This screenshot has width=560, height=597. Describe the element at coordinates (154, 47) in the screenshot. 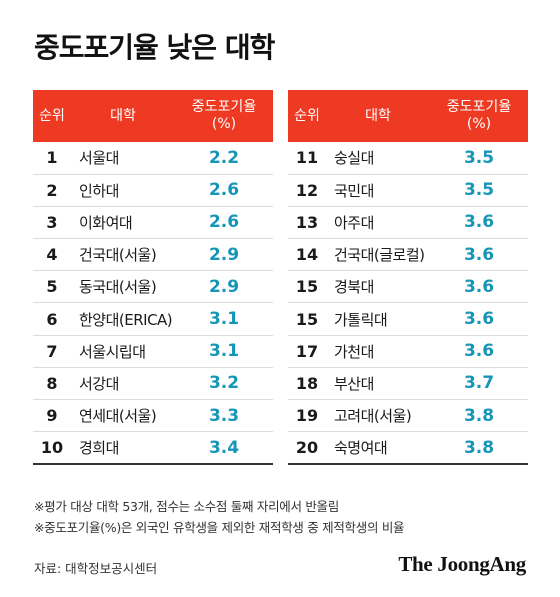

I see `page-title: 중도포기율 낮은 대학` at that location.